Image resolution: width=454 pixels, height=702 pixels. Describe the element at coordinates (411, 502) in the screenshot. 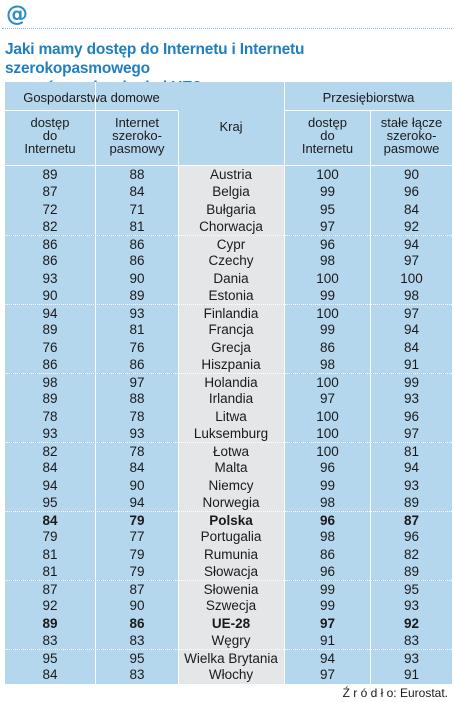

I see `enterprise-broadband-cell: 89` at that location.